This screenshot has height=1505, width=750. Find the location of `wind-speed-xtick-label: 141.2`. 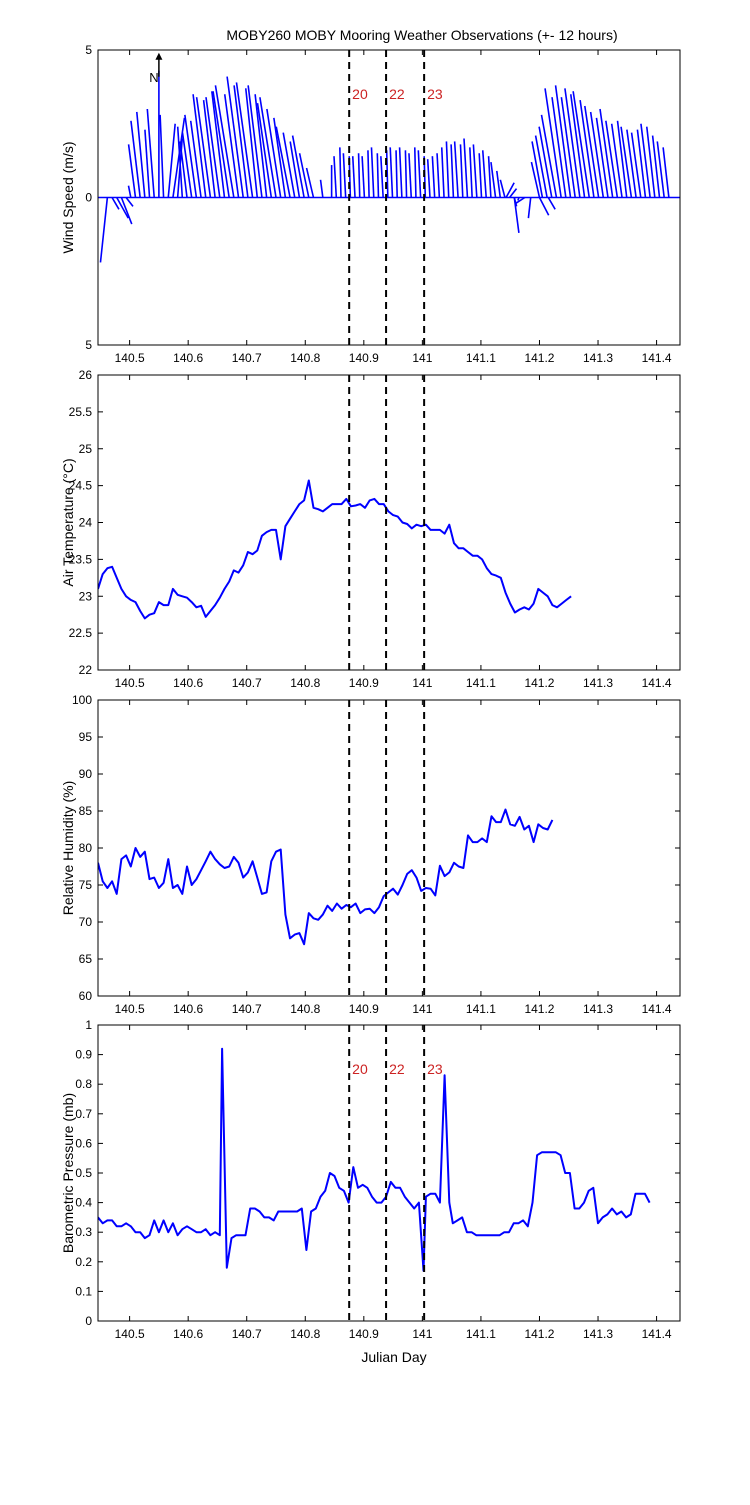

wind-speed-xtick-label: 141.2 is located at coordinates (539, 358).